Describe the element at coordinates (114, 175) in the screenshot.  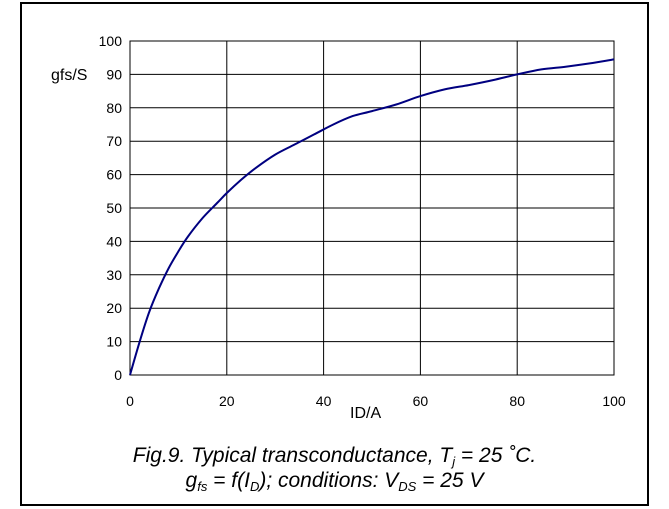
I see `y-tick-label: 60` at that location.